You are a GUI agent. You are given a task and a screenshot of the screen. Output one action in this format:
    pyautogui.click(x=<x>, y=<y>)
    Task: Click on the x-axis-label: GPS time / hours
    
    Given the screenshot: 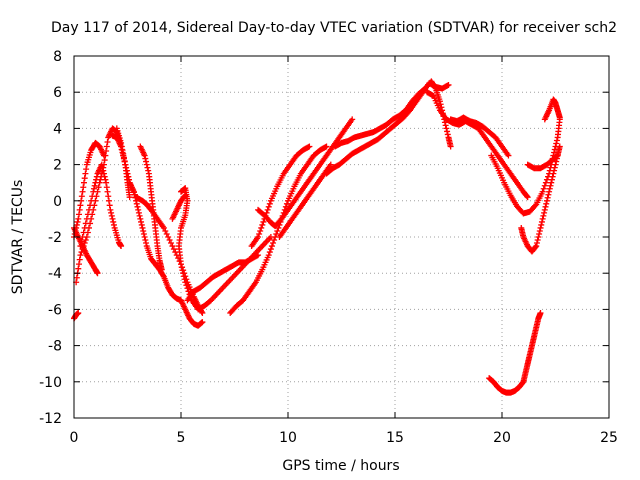 What is the action you would take?
    pyautogui.click(x=340, y=466)
    